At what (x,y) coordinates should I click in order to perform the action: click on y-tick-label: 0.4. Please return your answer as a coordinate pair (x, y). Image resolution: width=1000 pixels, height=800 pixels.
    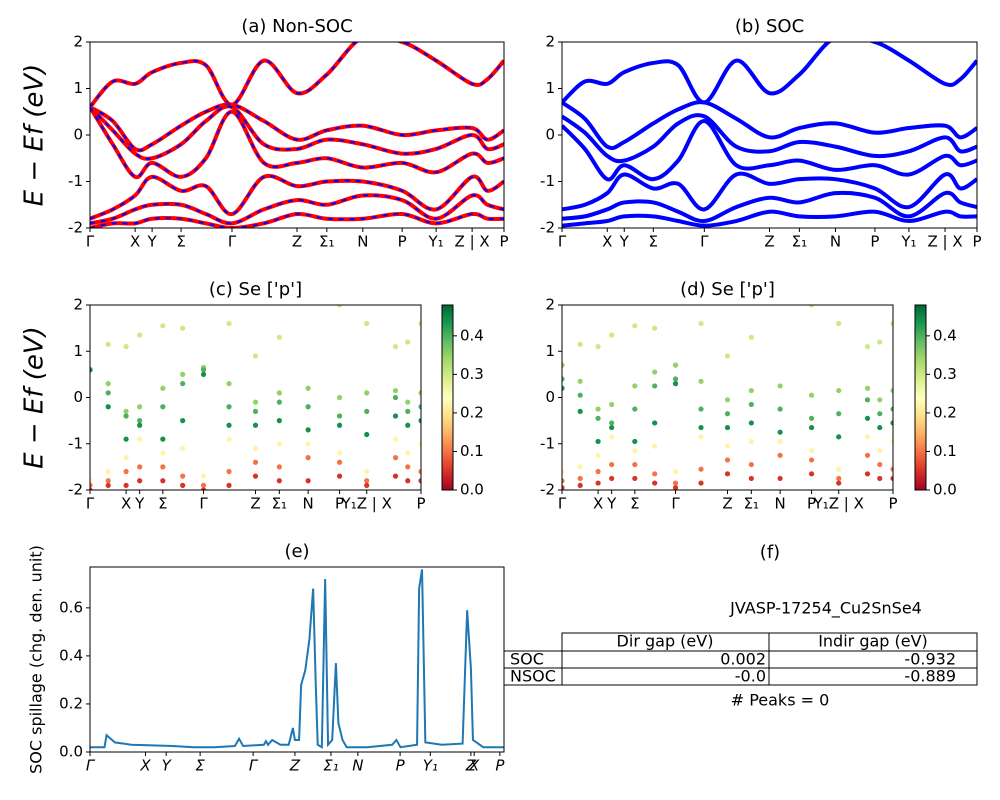
    Looking at the image, I should click on (71, 655).